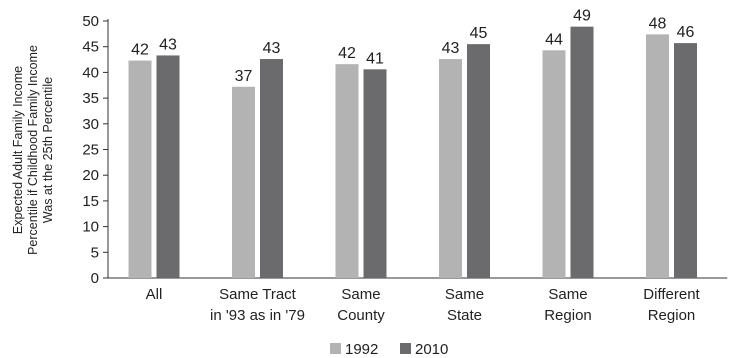  Describe the element at coordinates (375, 58) in the screenshot. I see `value-label-2010-2: 41` at that location.